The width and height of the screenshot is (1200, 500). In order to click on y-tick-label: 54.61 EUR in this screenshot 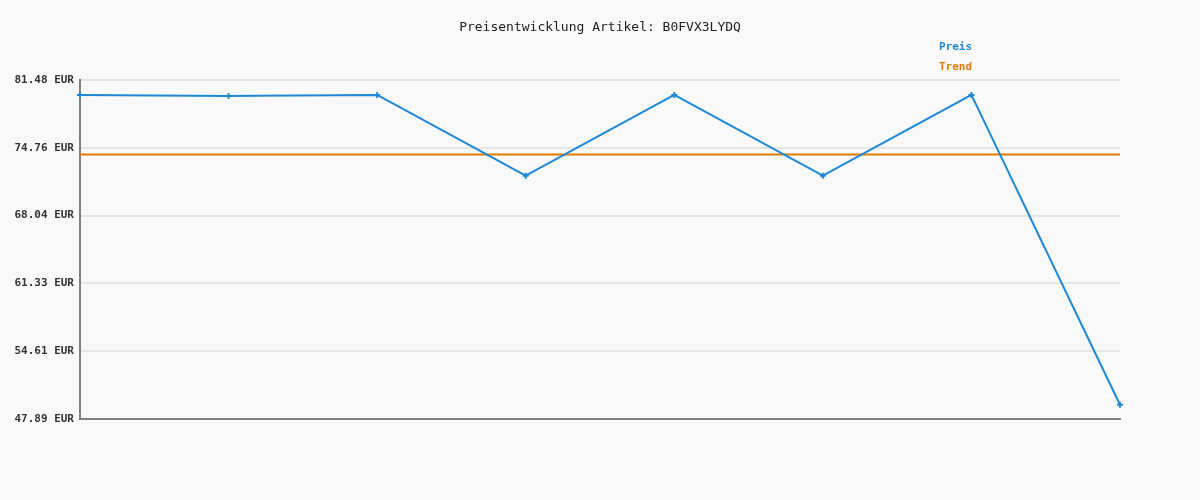, I will do `click(44, 351)`.